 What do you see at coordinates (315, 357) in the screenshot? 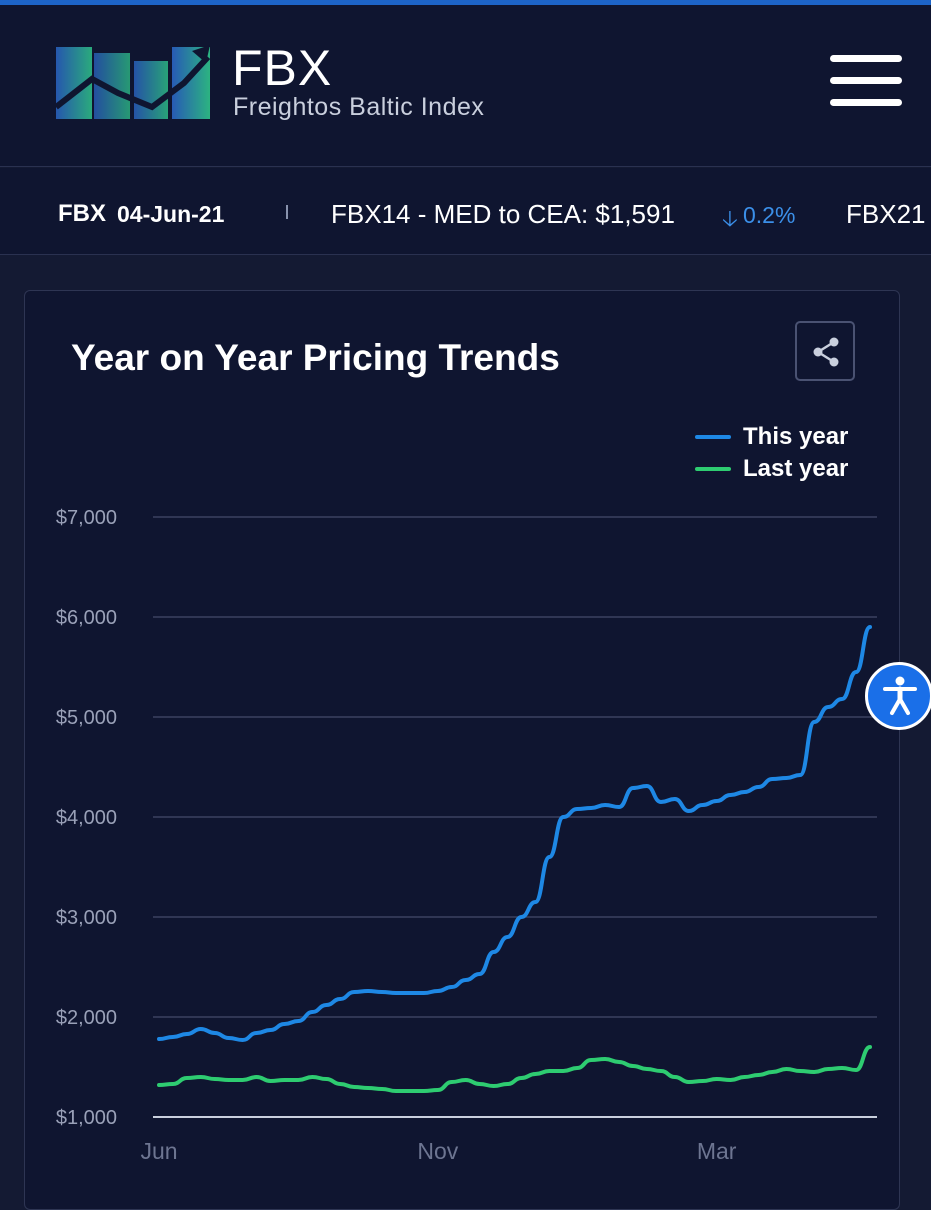
I see `chart-title: Year on Year Pricing Trends` at bounding box center [315, 357].